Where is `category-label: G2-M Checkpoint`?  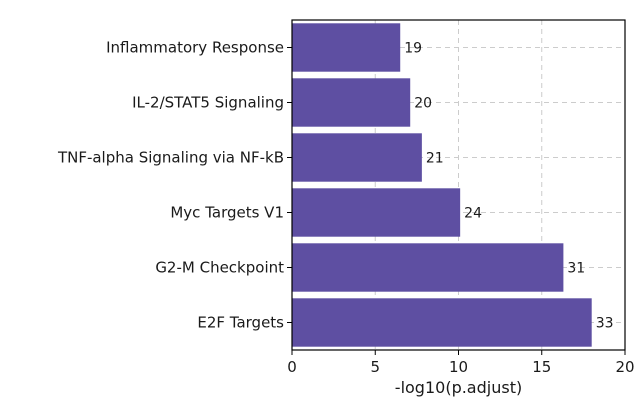 category-label: G2-M Checkpoint is located at coordinates (219, 268).